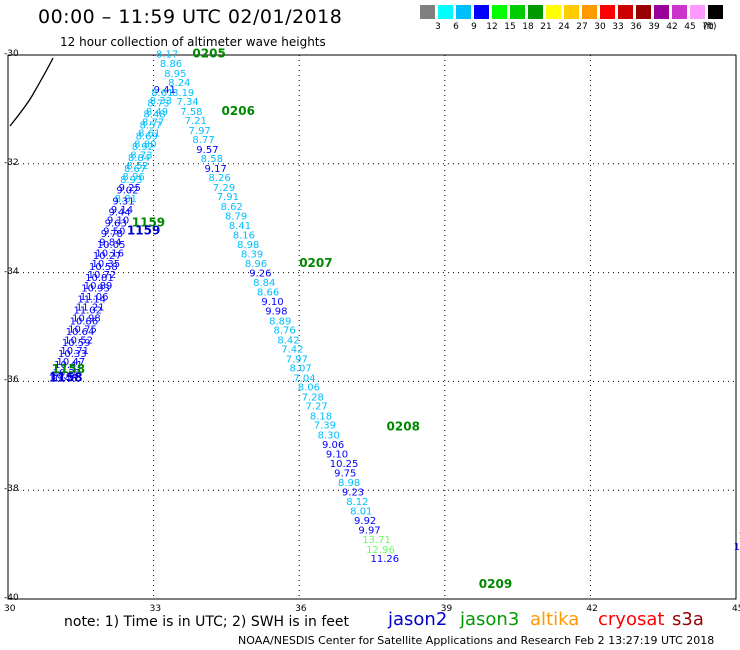  Describe the element at coordinates (349, 483) in the screenshot. I see `swh-value-label: 8.98` at that location.